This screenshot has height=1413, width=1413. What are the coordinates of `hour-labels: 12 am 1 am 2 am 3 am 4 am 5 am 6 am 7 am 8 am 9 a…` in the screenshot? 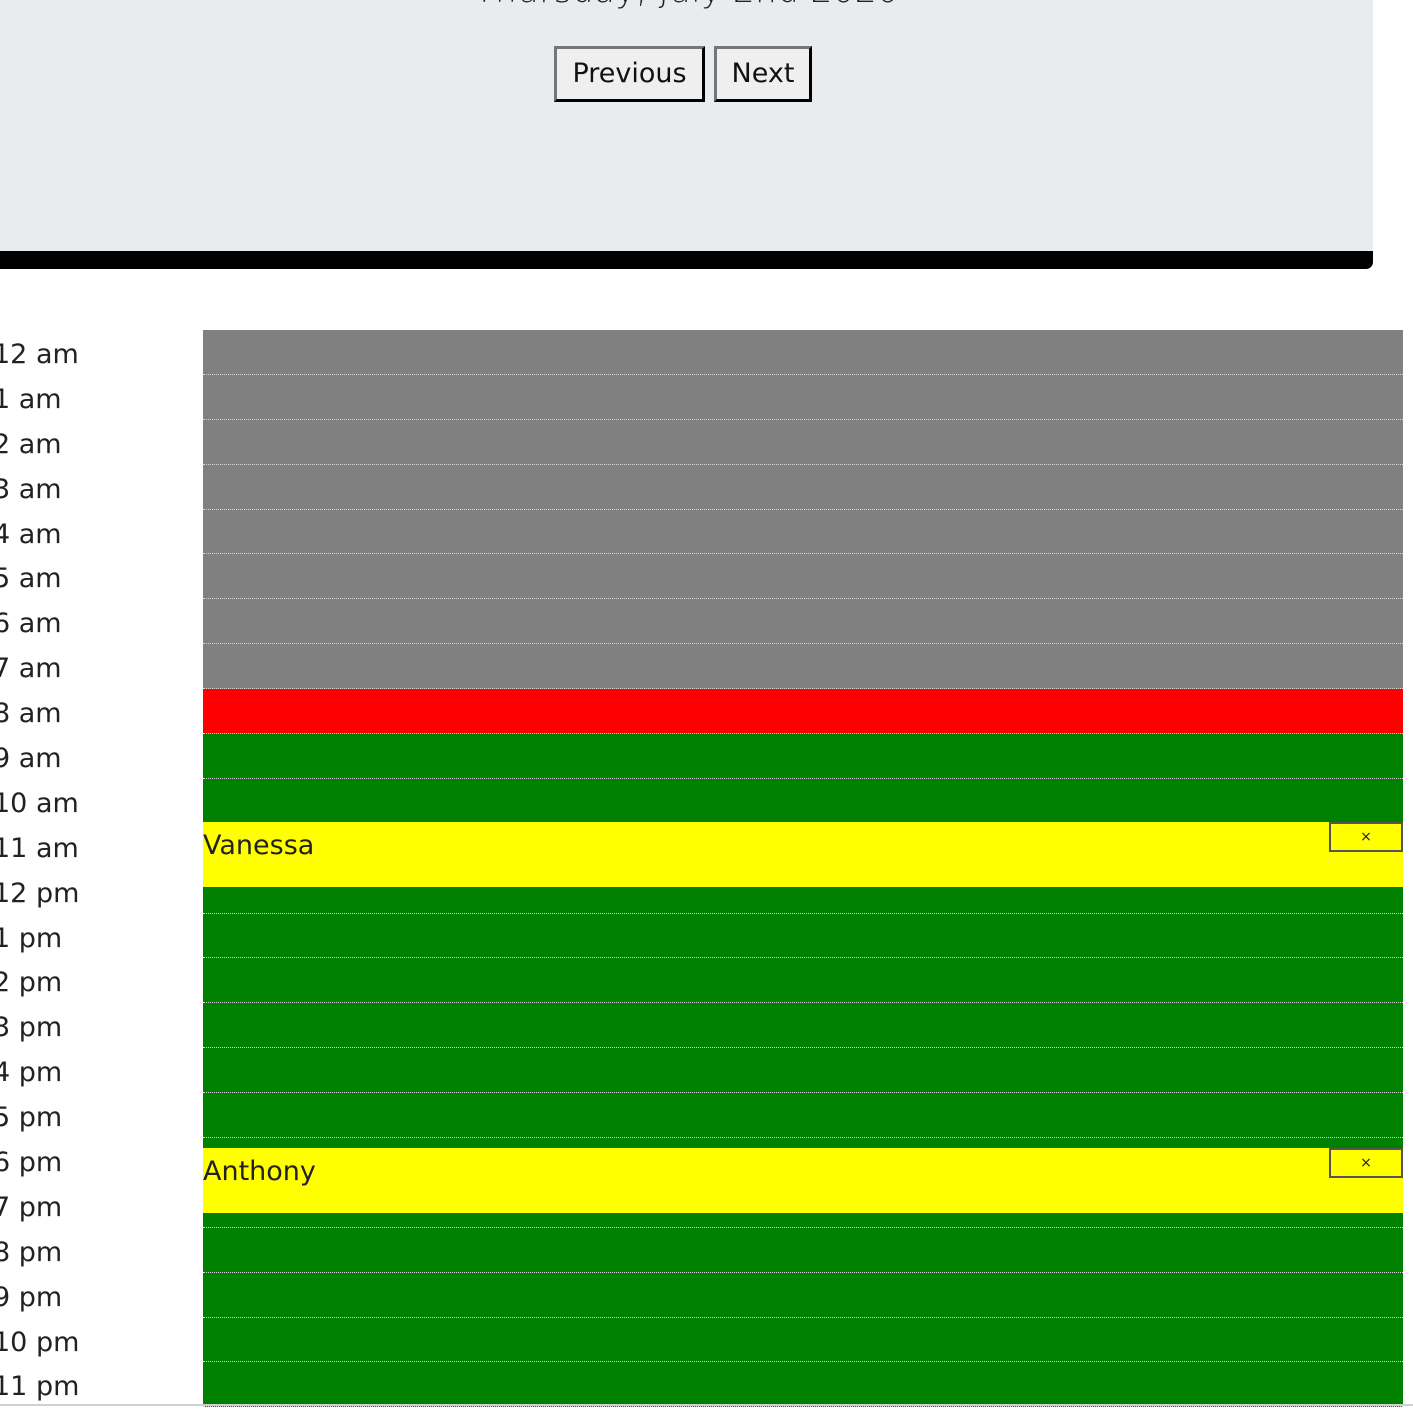 It's located at (96, 868).